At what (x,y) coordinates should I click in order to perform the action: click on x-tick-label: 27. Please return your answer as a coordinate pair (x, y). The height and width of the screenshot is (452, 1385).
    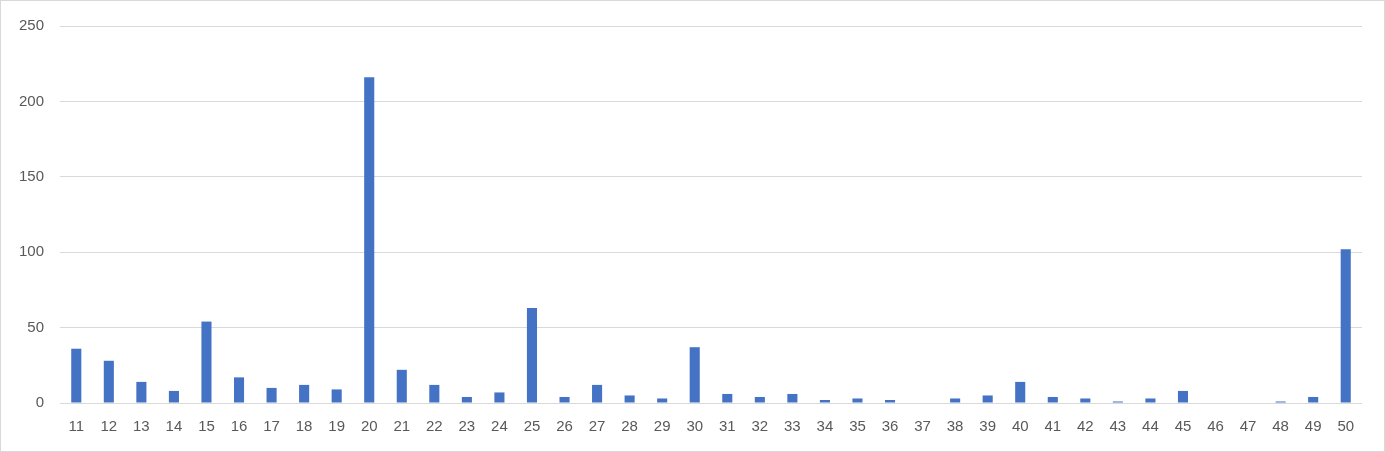
    Looking at the image, I should click on (597, 426).